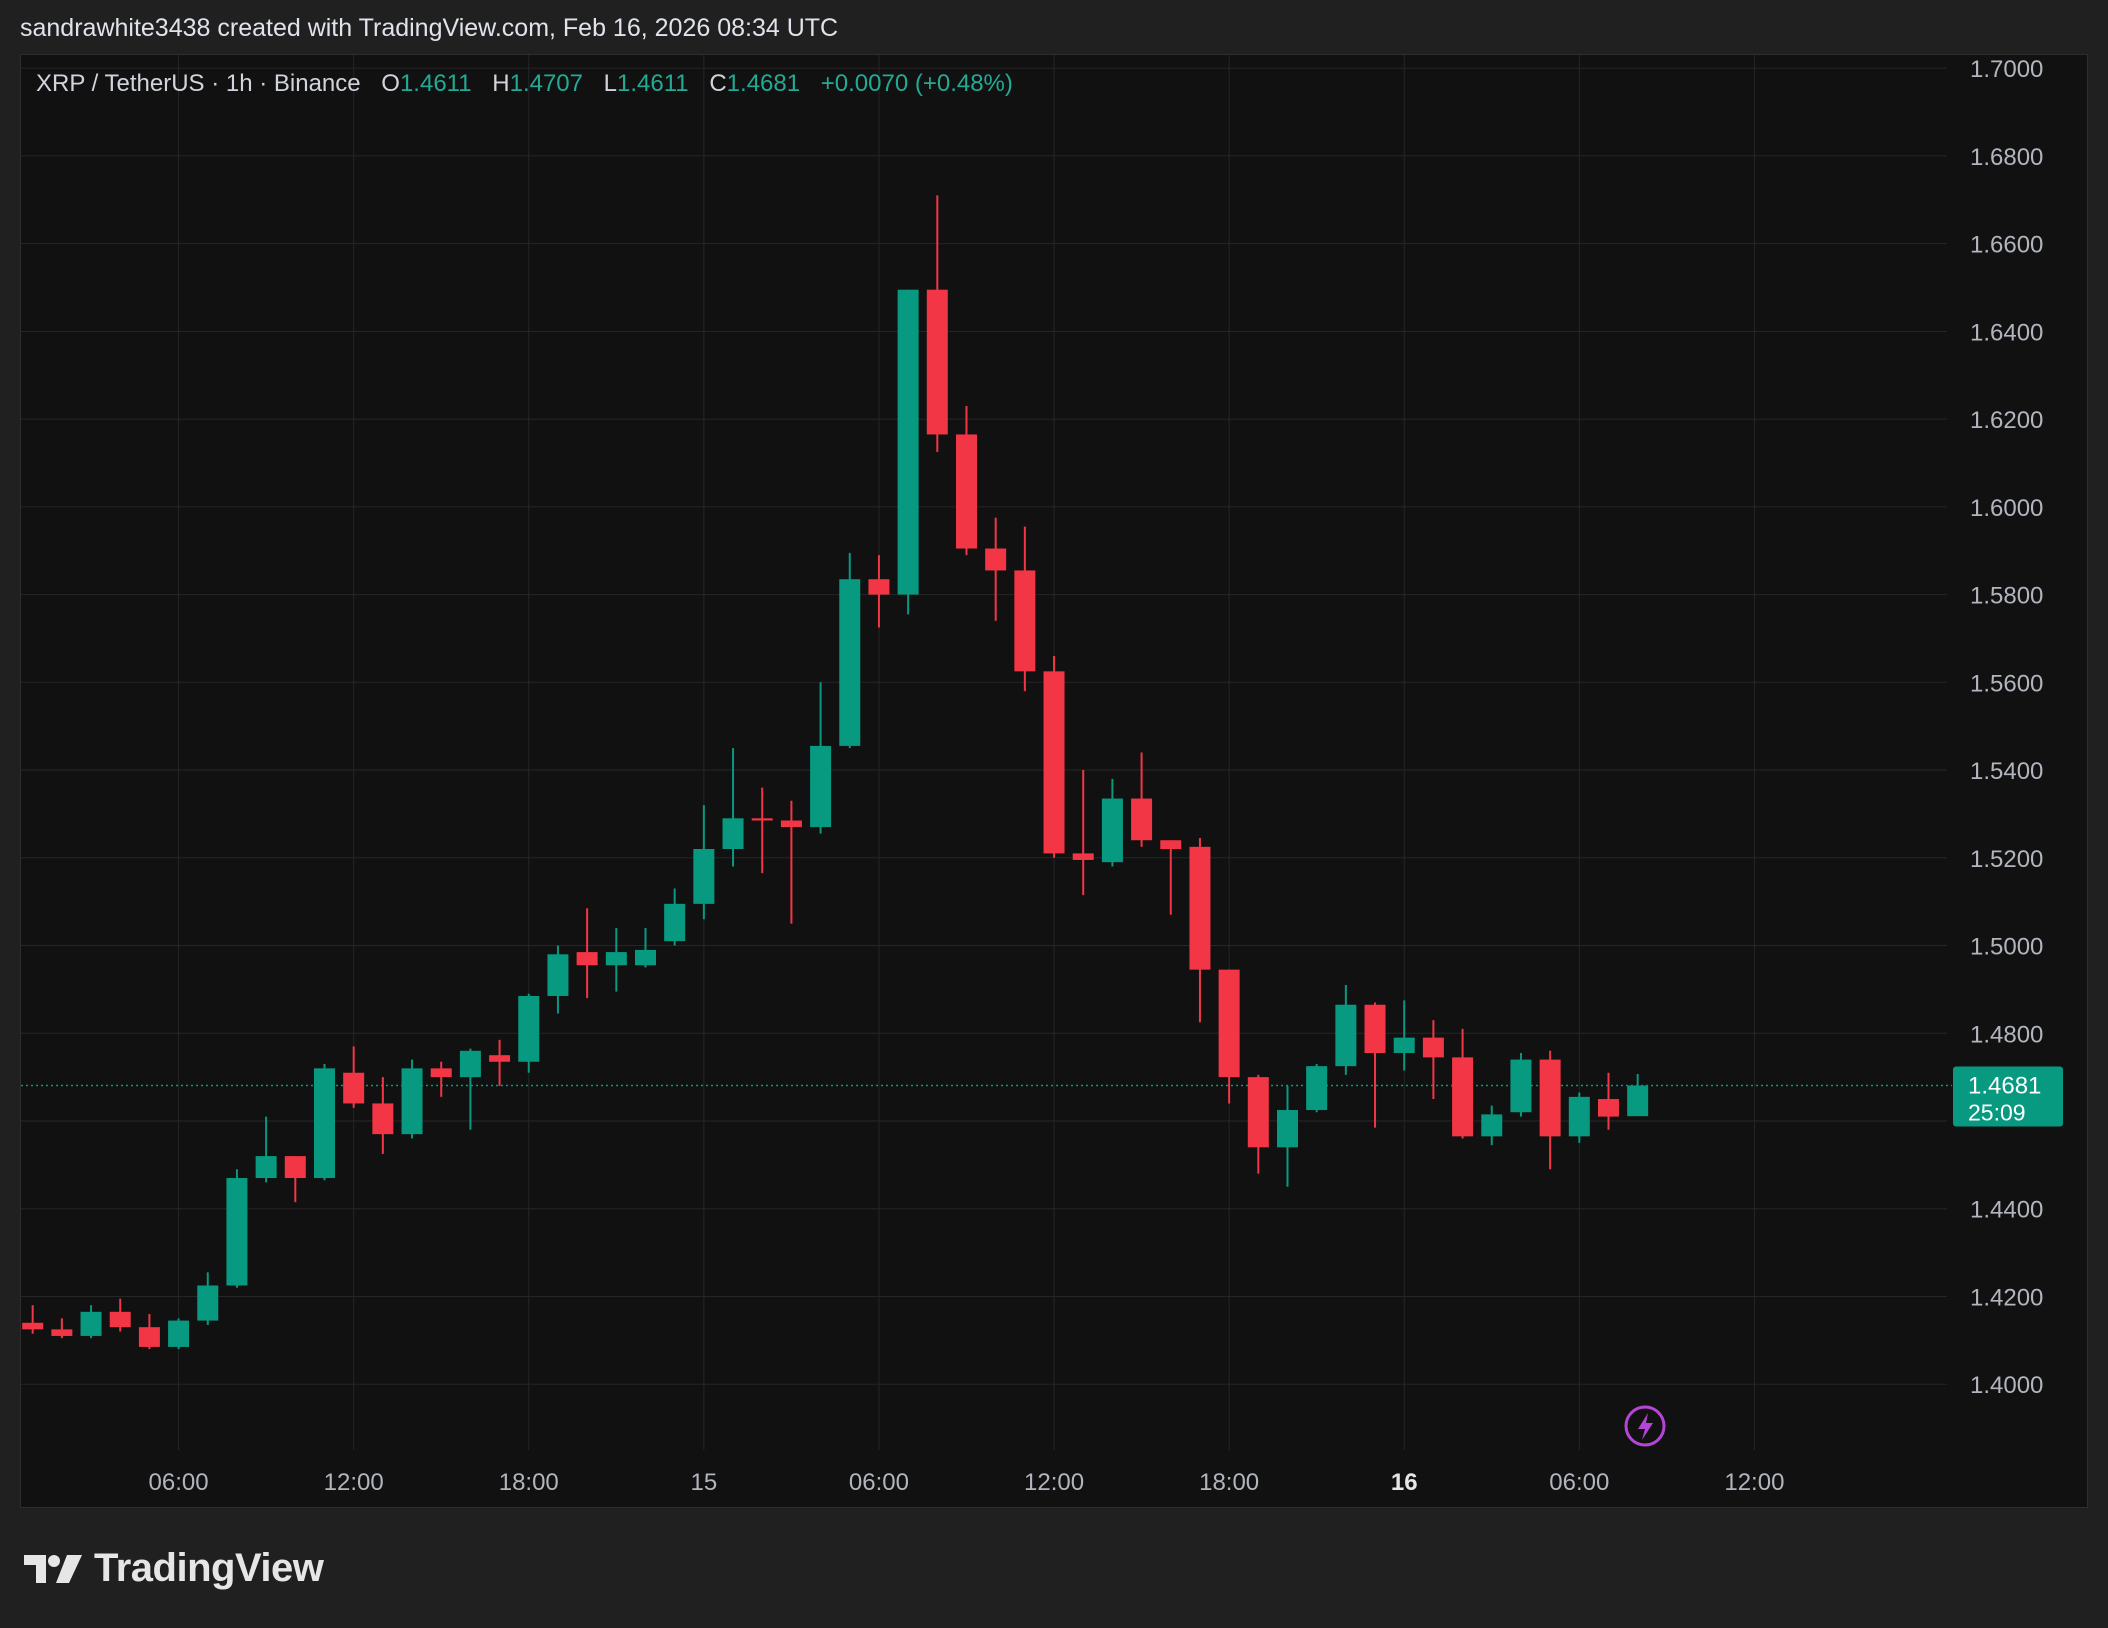 The image size is (2108, 1628). I want to click on tradingview-logo: TradingView, so click(174, 1568).